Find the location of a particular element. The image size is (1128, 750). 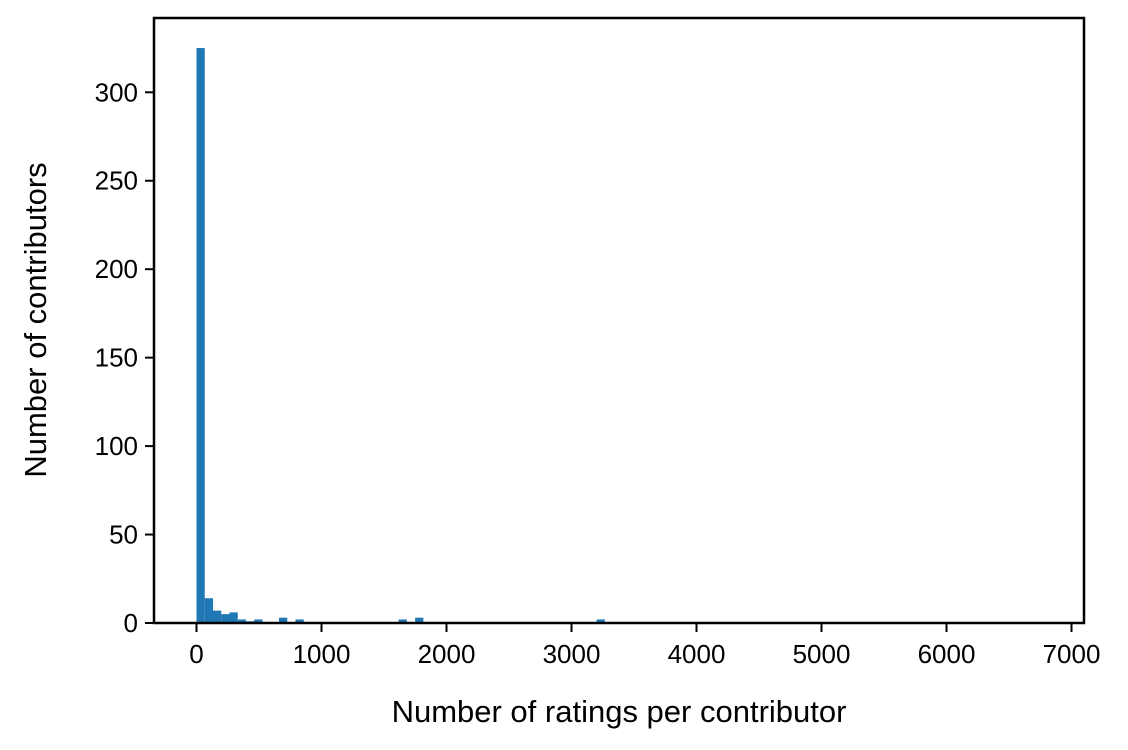

y-tick-label: 50 is located at coordinates (123, 535).